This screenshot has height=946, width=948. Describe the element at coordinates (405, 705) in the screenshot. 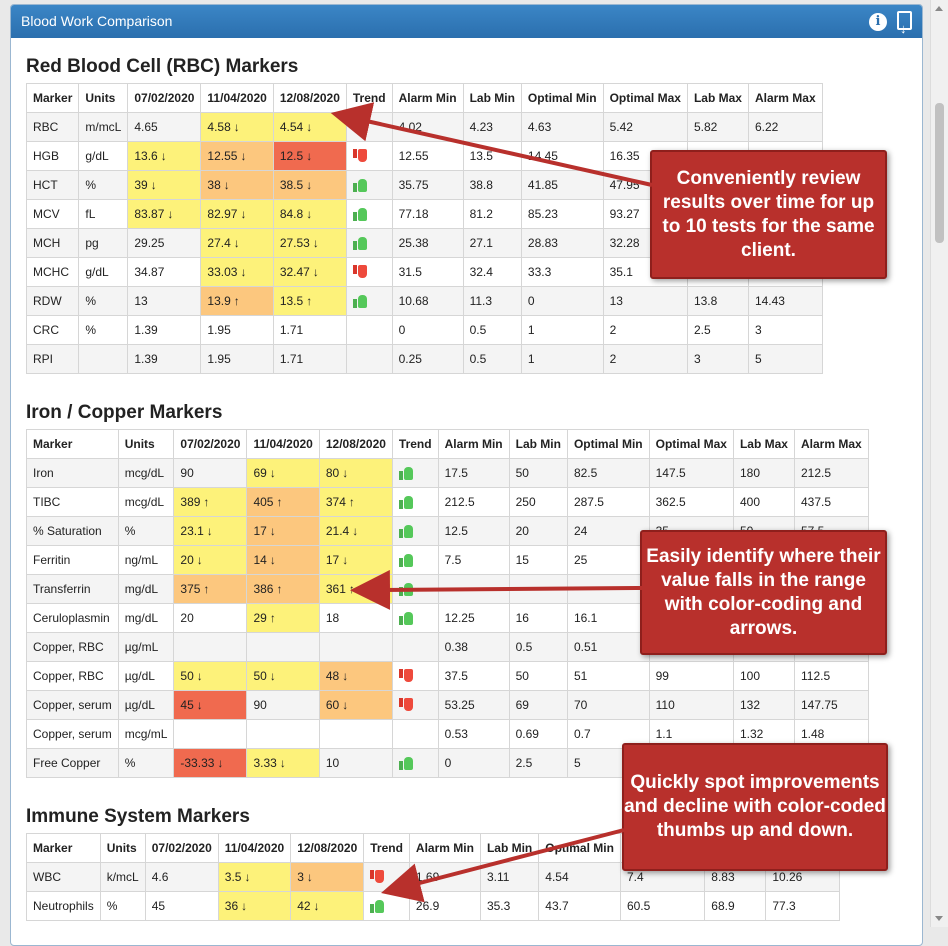

I see `thumbs-down-icon` at that location.